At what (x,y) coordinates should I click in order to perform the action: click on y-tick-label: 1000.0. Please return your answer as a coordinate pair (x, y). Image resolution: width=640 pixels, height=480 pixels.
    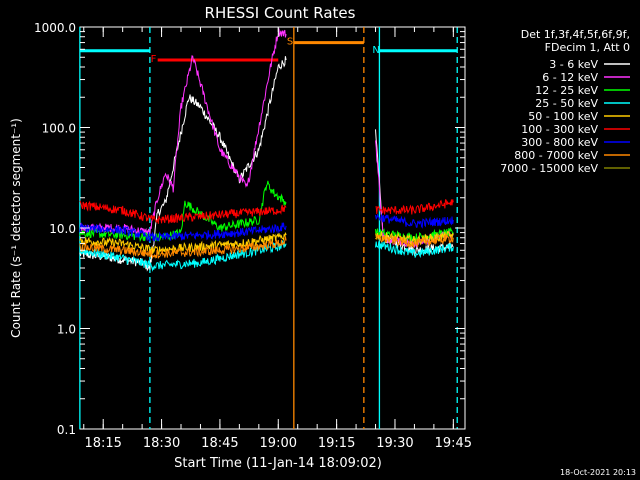
    Looking at the image, I should click on (55, 28).